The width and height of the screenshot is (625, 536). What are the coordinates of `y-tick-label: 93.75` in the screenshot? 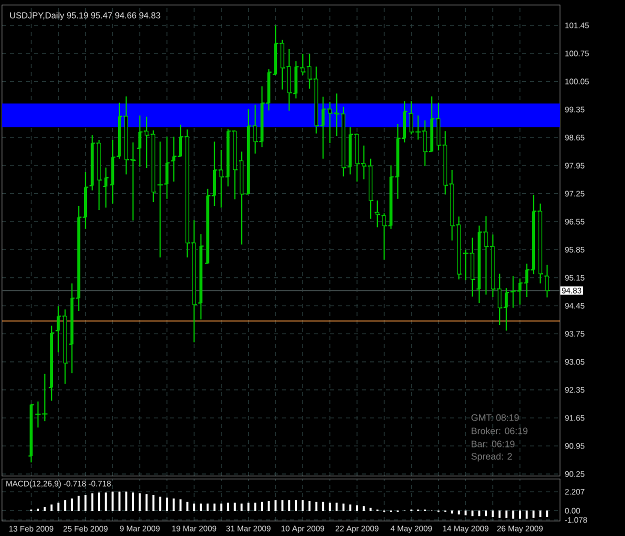 It's located at (574, 333).